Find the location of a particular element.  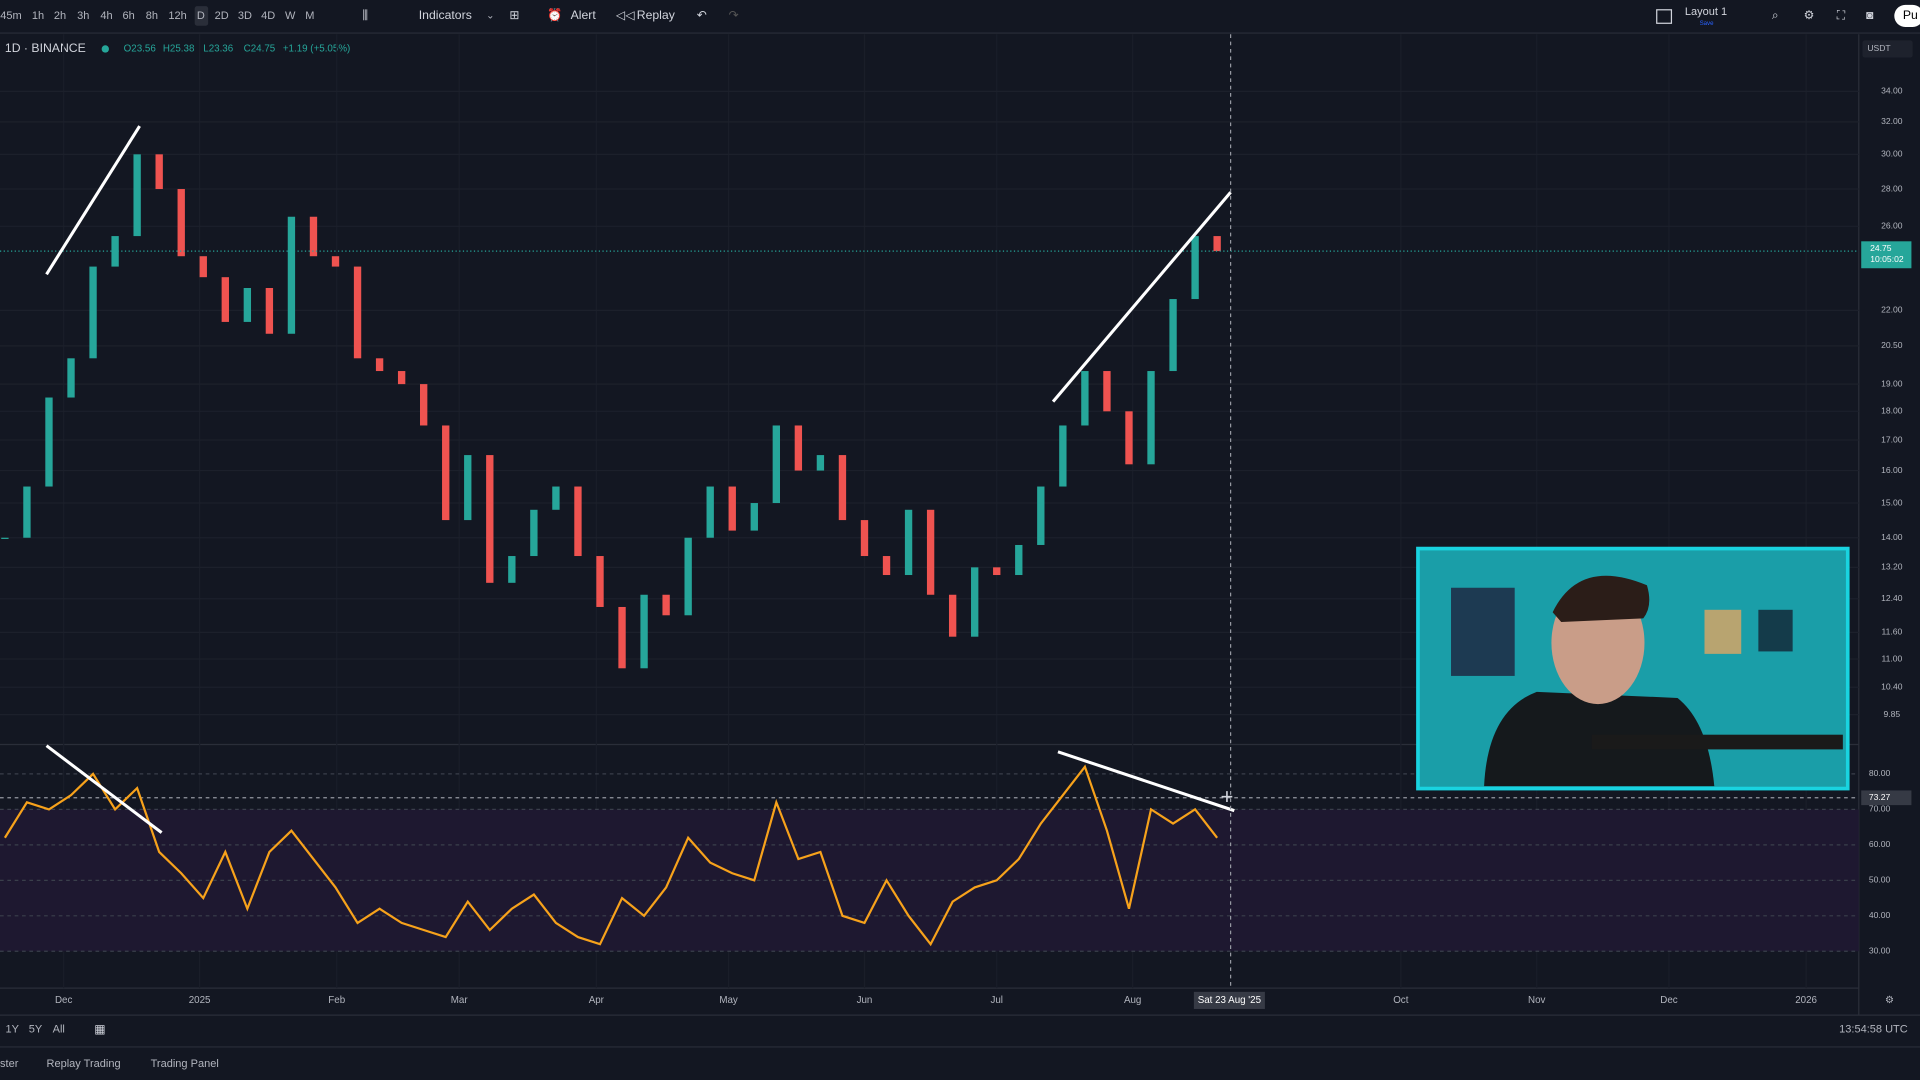

rsi-tick-label: 30.00 is located at coordinates (1880, 951).